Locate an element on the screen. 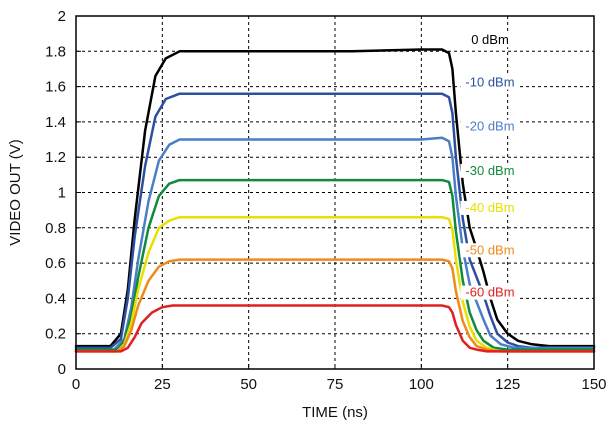 The height and width of the screenshot is (424, 610). x-tick-label: 75 is located at coordinates (335, 384).